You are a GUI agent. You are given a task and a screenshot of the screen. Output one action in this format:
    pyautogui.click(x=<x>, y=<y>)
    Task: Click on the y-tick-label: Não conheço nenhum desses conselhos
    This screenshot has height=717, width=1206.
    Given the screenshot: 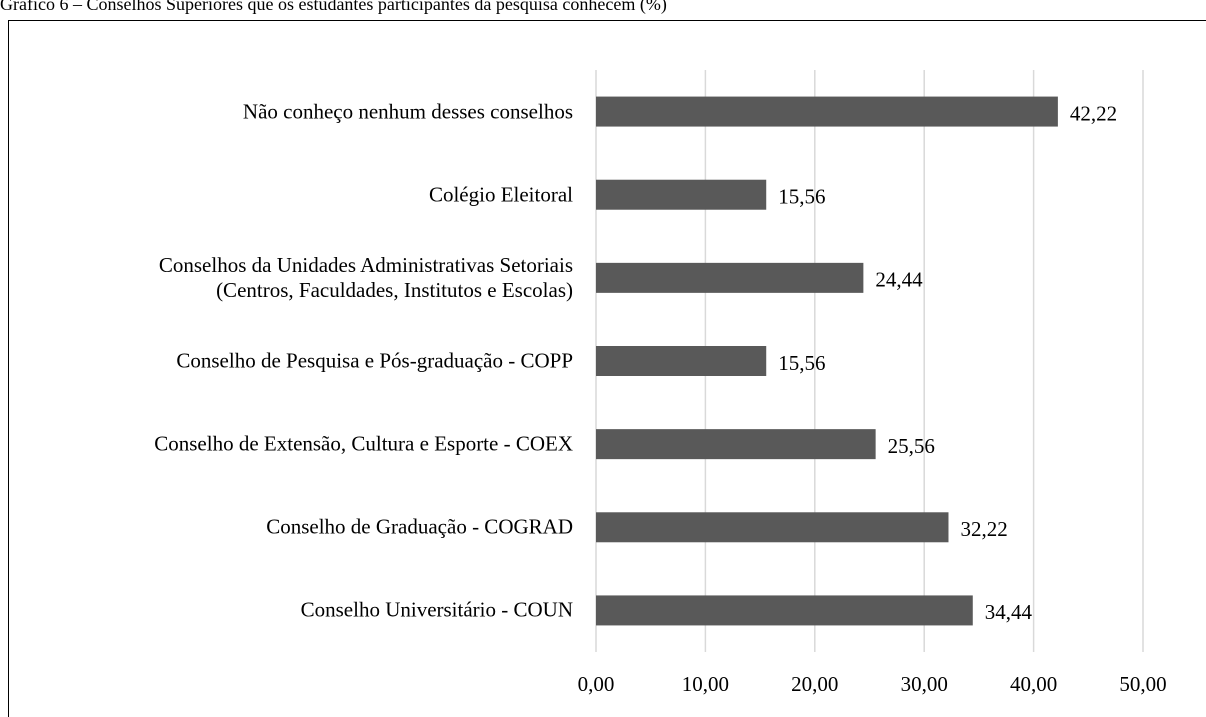 What is the action you would take?
    pyautogui.click(x=407, y=111)
    